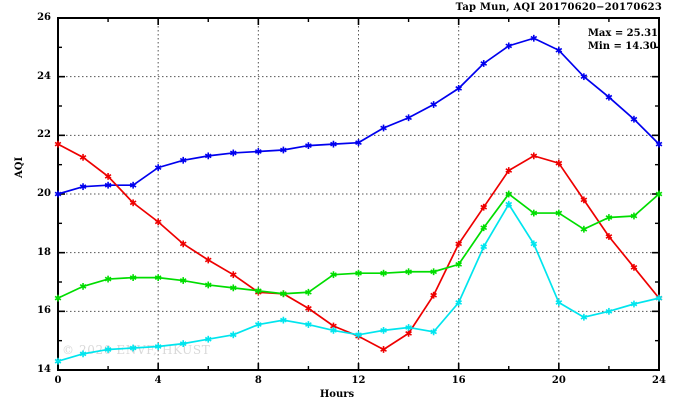  What do you see at coordinates (44, 252) in the screenshot?
I see `y-tick-label: 18` at bounding box center [44, 252].